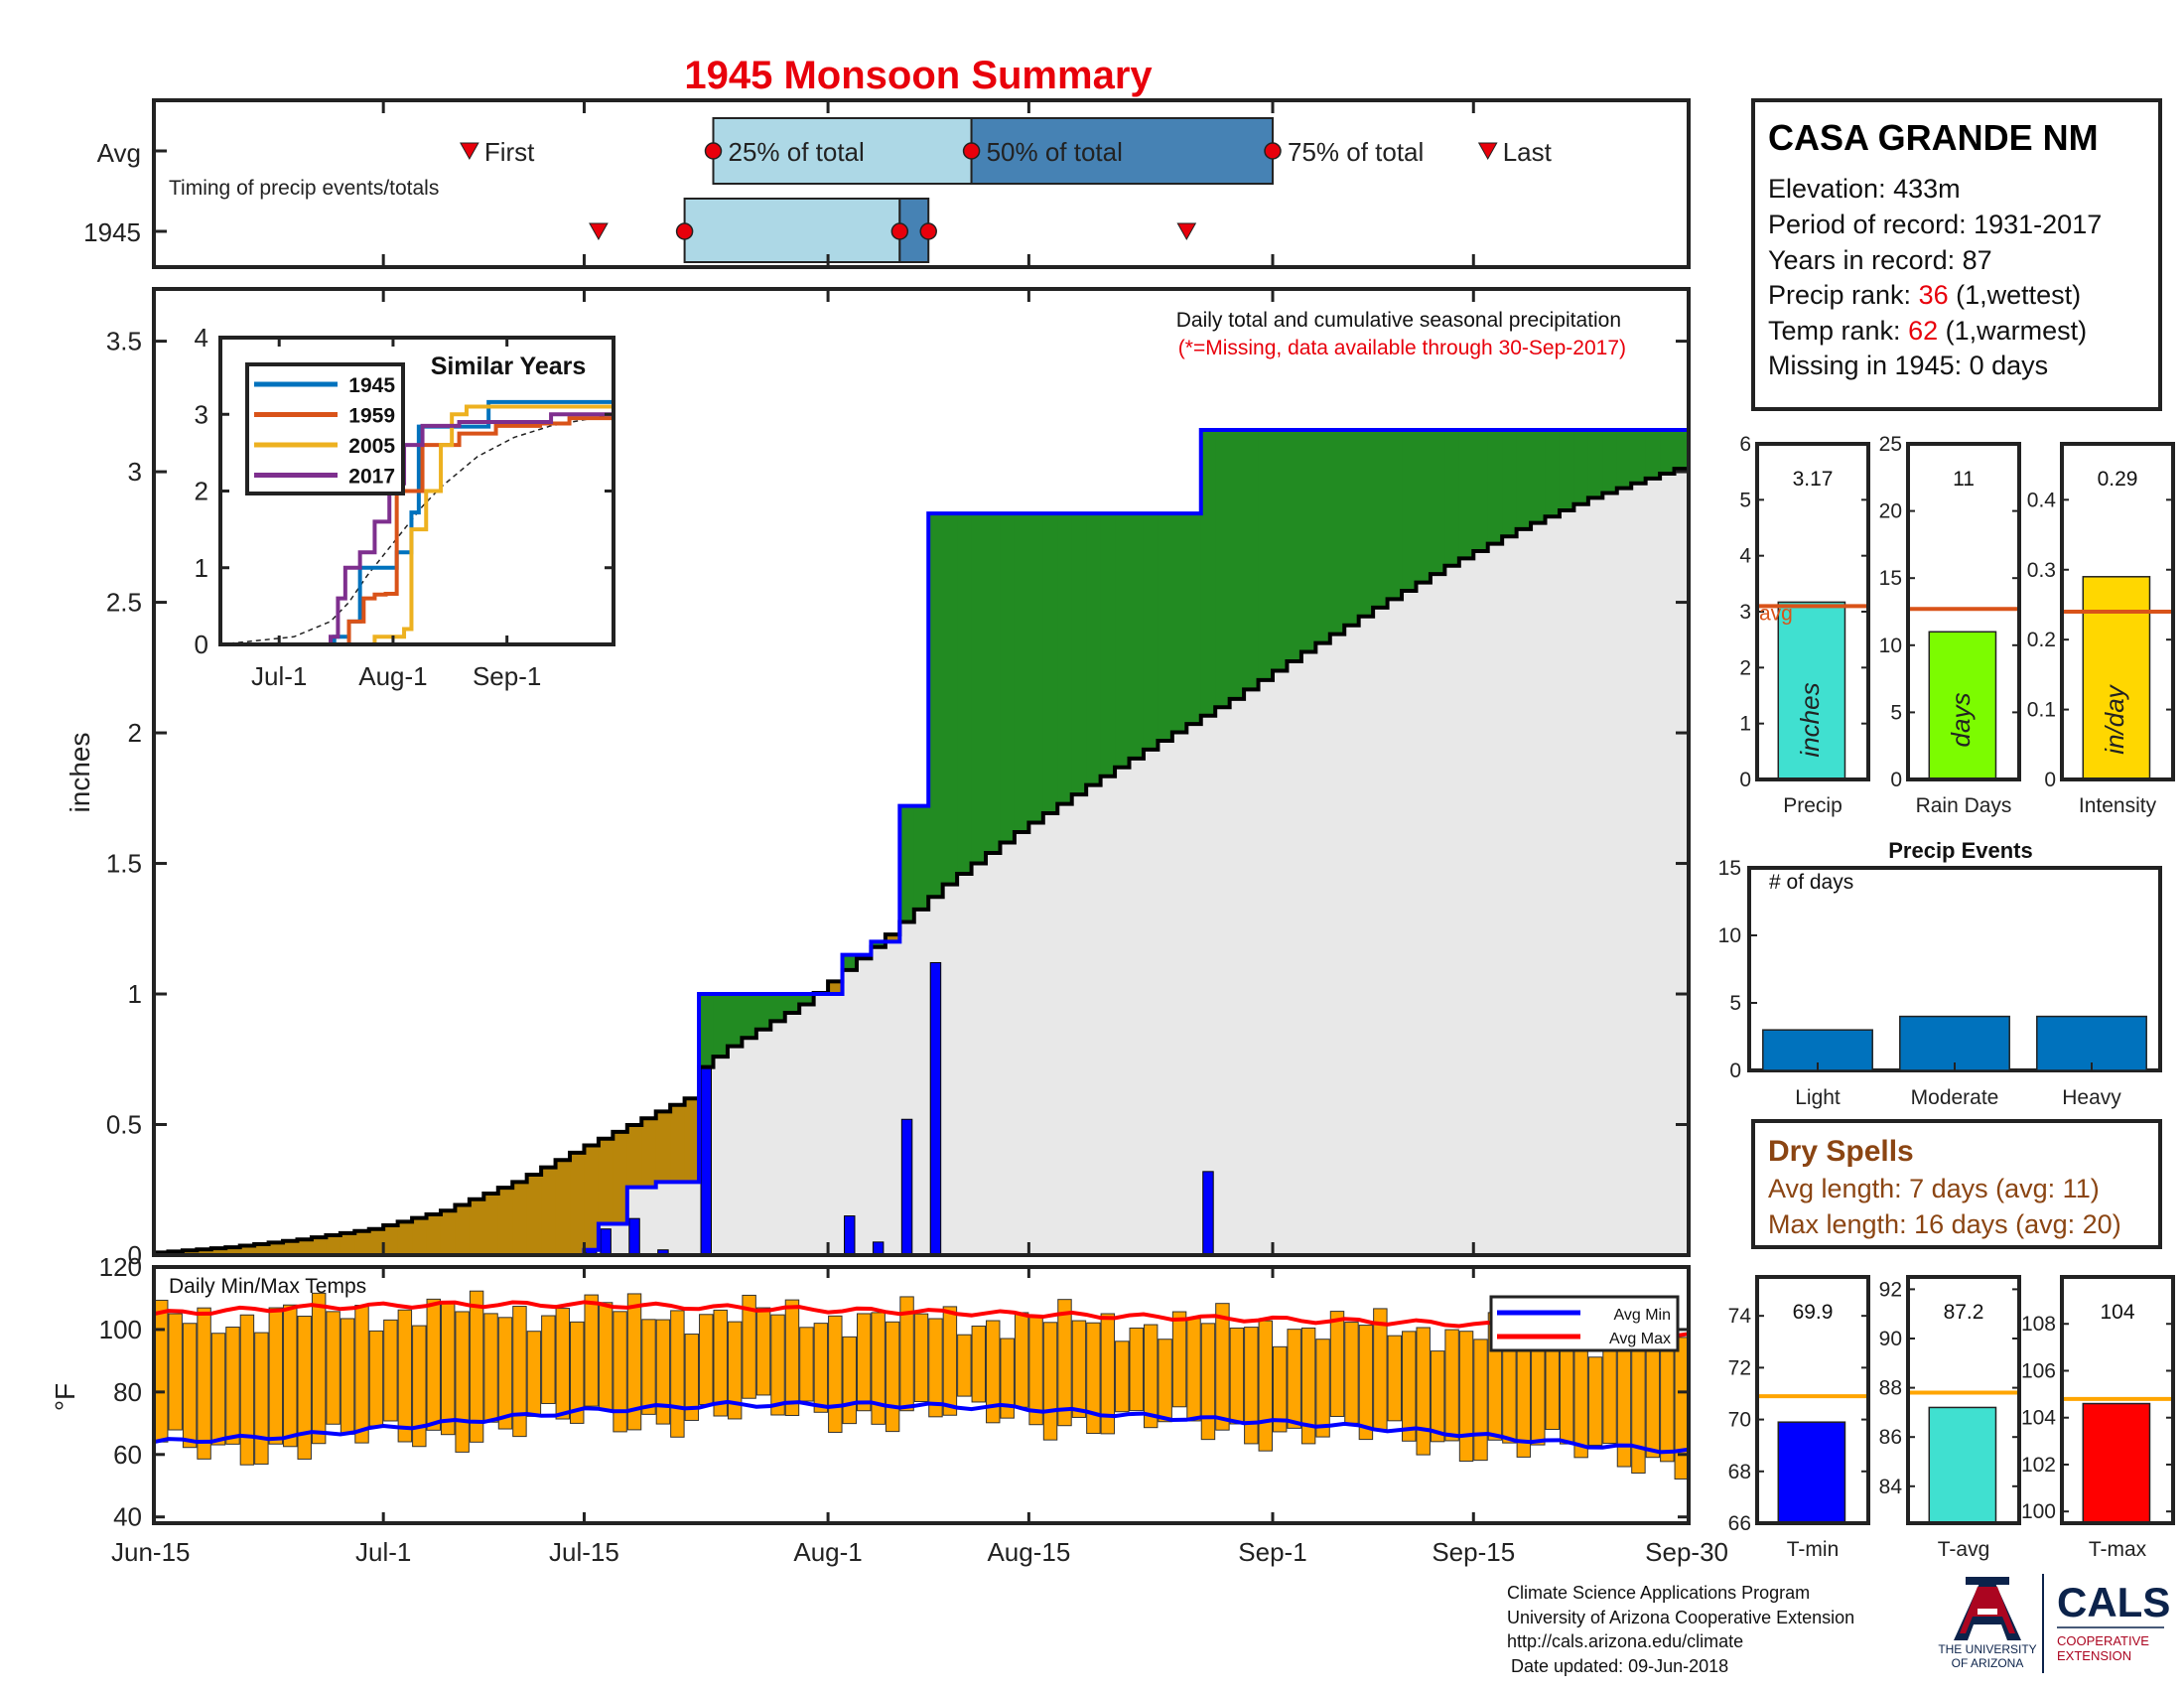 This screenshot has width=2184, height=1693. Describe the element at coordinates (2103, 1640) in the screenshot. I see `cals-line-1: COOPERATIVE` at that location.